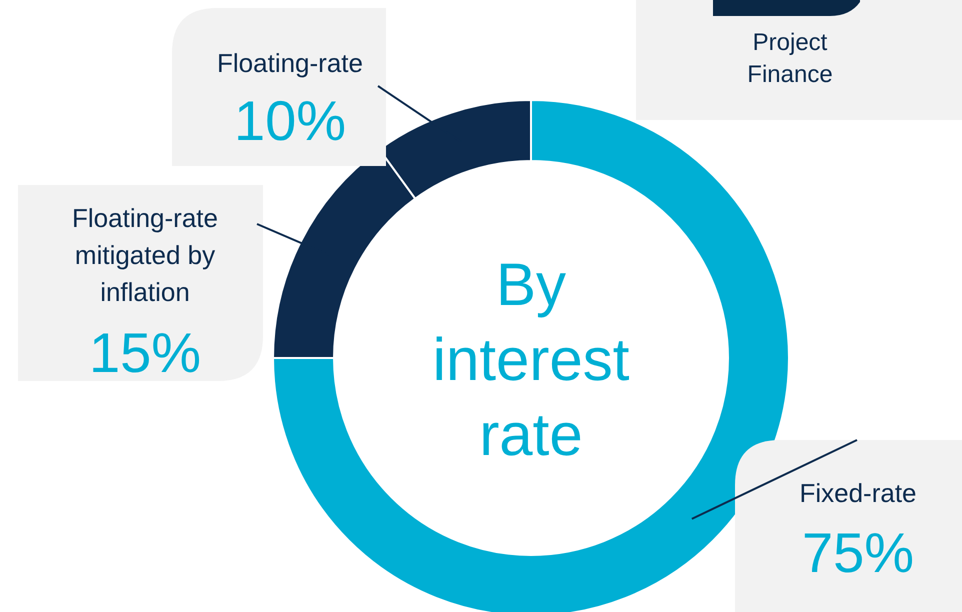  Describe the element at coordinates (145, 352) in the screenshot. I see `data-label: 15%` at that location.